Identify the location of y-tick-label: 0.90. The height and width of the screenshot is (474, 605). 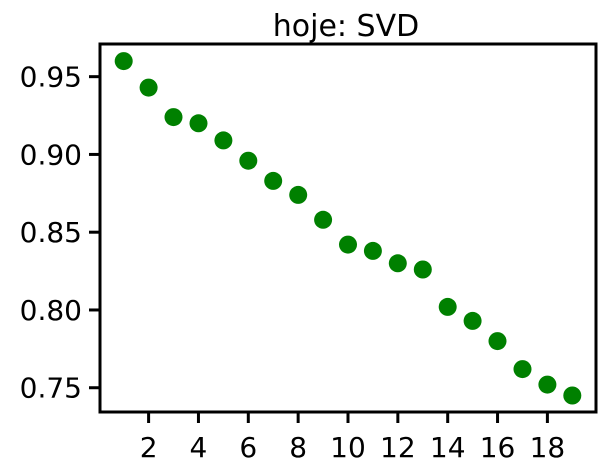
(51, 154).